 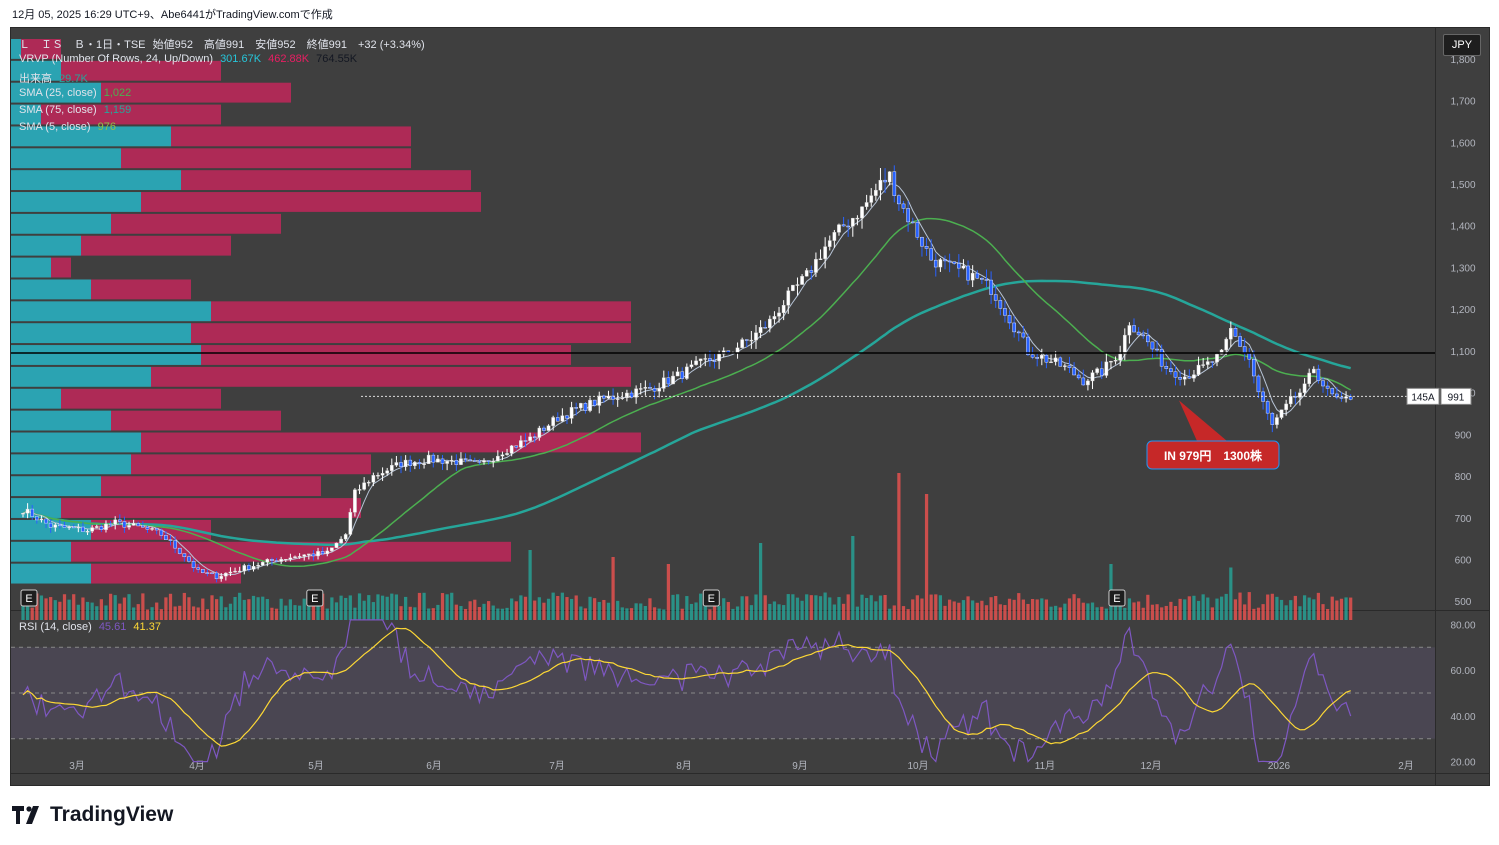 I want to click on entry-callout, so click(x=1213, y=455).